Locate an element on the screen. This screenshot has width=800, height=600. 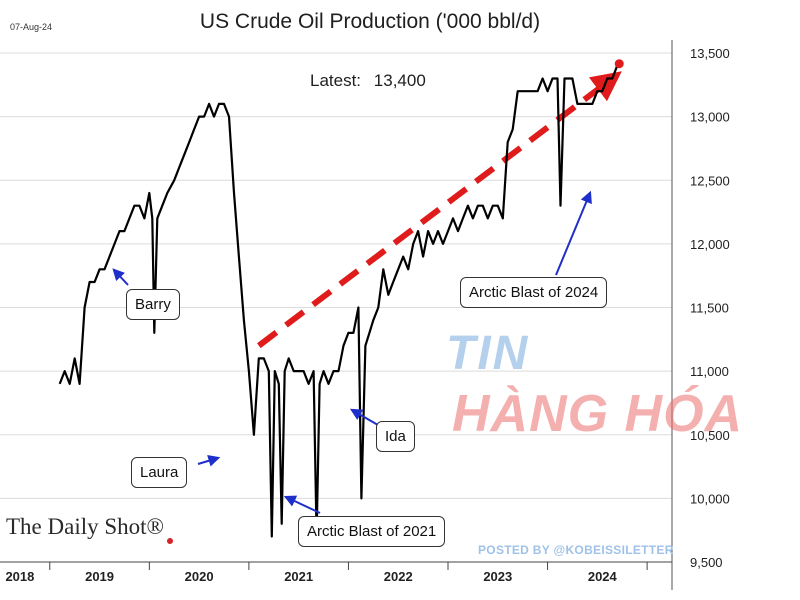
y-tick-label: 11,500 is located at coordinates (709, 308).